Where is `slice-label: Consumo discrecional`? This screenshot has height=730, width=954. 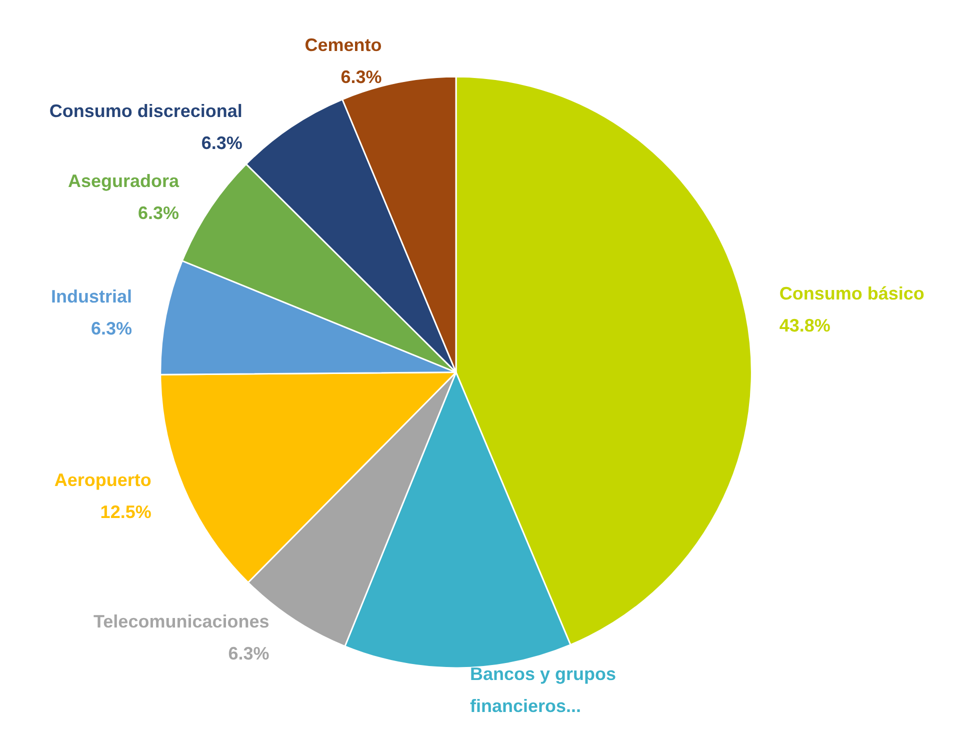
slice-label: Consumo discrecional is located at coordinates (145, 110).